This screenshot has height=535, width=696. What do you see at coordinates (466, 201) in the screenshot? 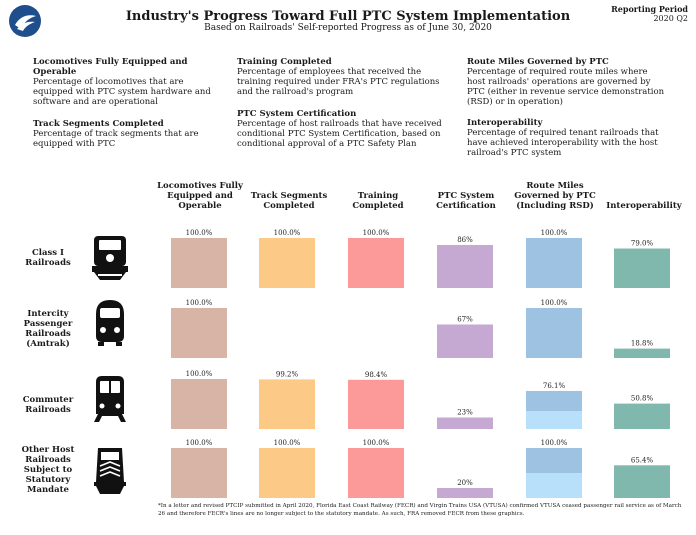
I see `column-header-ptc-certification: PTC System Certification` at bounding box center [466, 201].